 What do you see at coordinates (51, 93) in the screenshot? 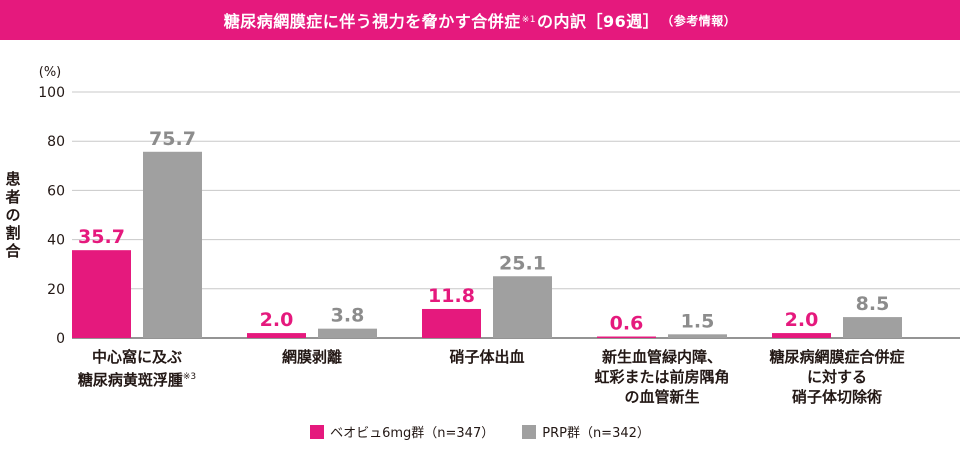
I see `y-tick-label: 100` at bounding box center [51, 93].